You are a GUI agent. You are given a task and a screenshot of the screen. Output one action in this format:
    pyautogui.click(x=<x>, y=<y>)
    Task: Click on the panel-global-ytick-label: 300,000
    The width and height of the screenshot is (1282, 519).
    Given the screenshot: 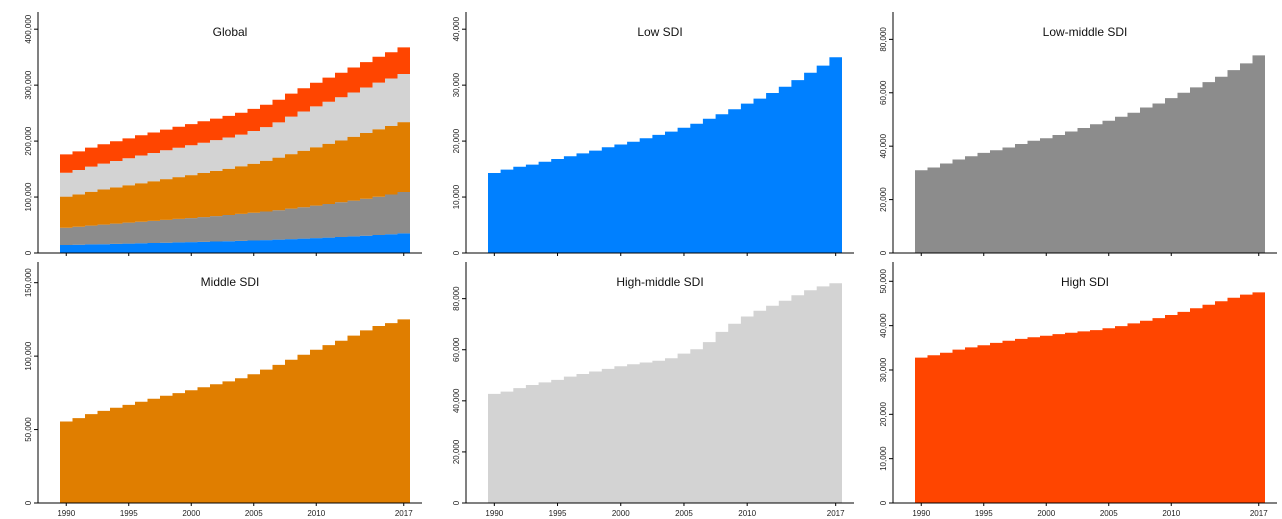 What is the action you would take?
    pyautogui.click(x=28, y=84)
    